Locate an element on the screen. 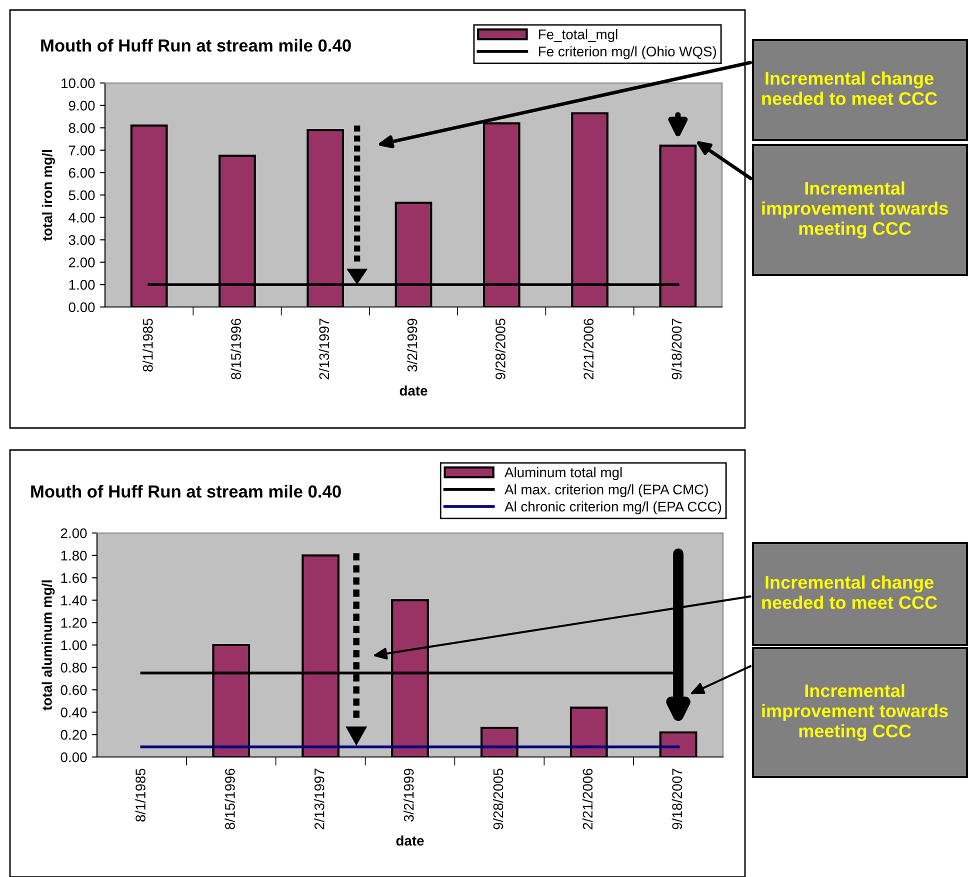  y-tick-label: 0.40 is located at coordinates (73, 713).